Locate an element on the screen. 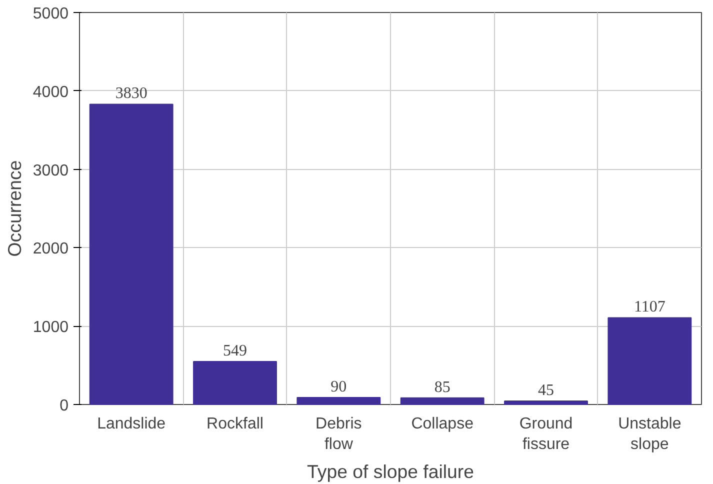 The width and height of the screenshot is (713, 484). x-tick-label: Collapse is located at coordinates (442, 424).